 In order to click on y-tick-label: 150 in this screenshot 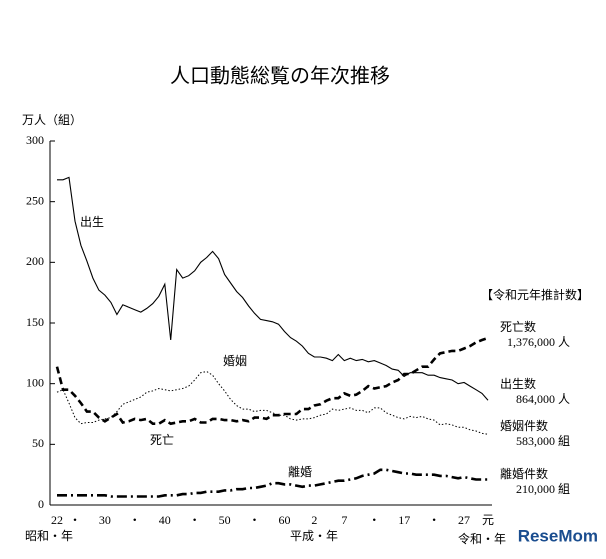, I will do `click(35, 322)`.